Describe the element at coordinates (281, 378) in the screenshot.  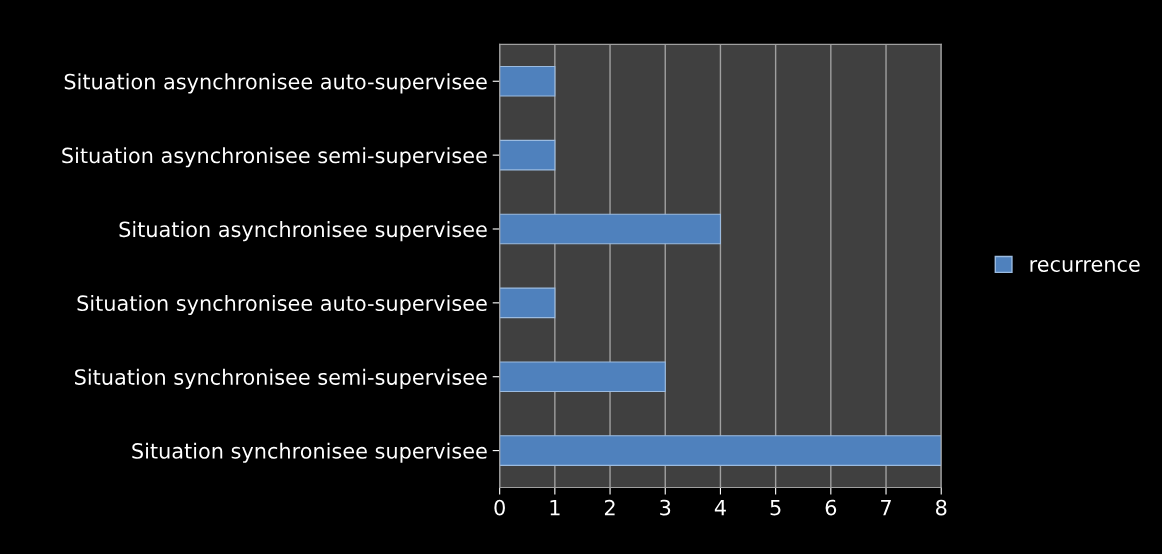
I see `y-tick-label: Situation synchronisee semi-supervisee` at that location.